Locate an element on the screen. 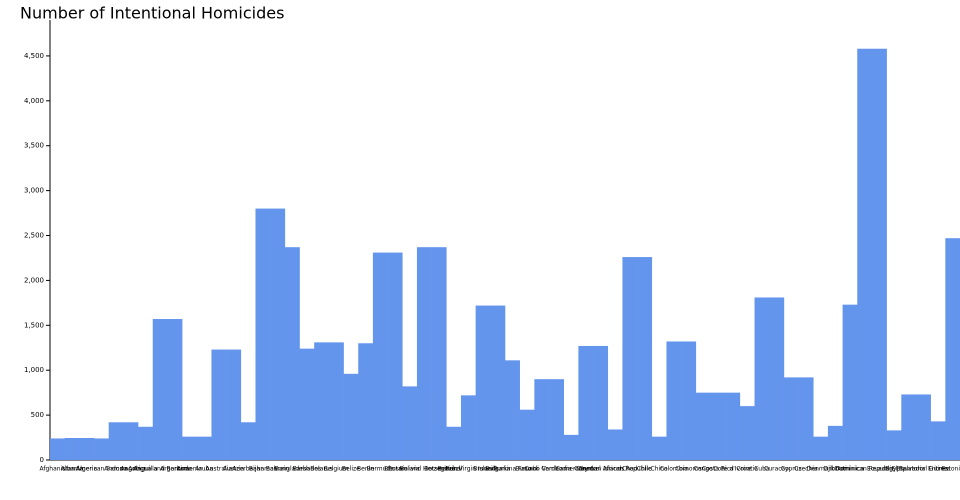 The width and height of the screenshot is (960, 500). x-tick-label: Cyprus is located at coordinates (791, 469).